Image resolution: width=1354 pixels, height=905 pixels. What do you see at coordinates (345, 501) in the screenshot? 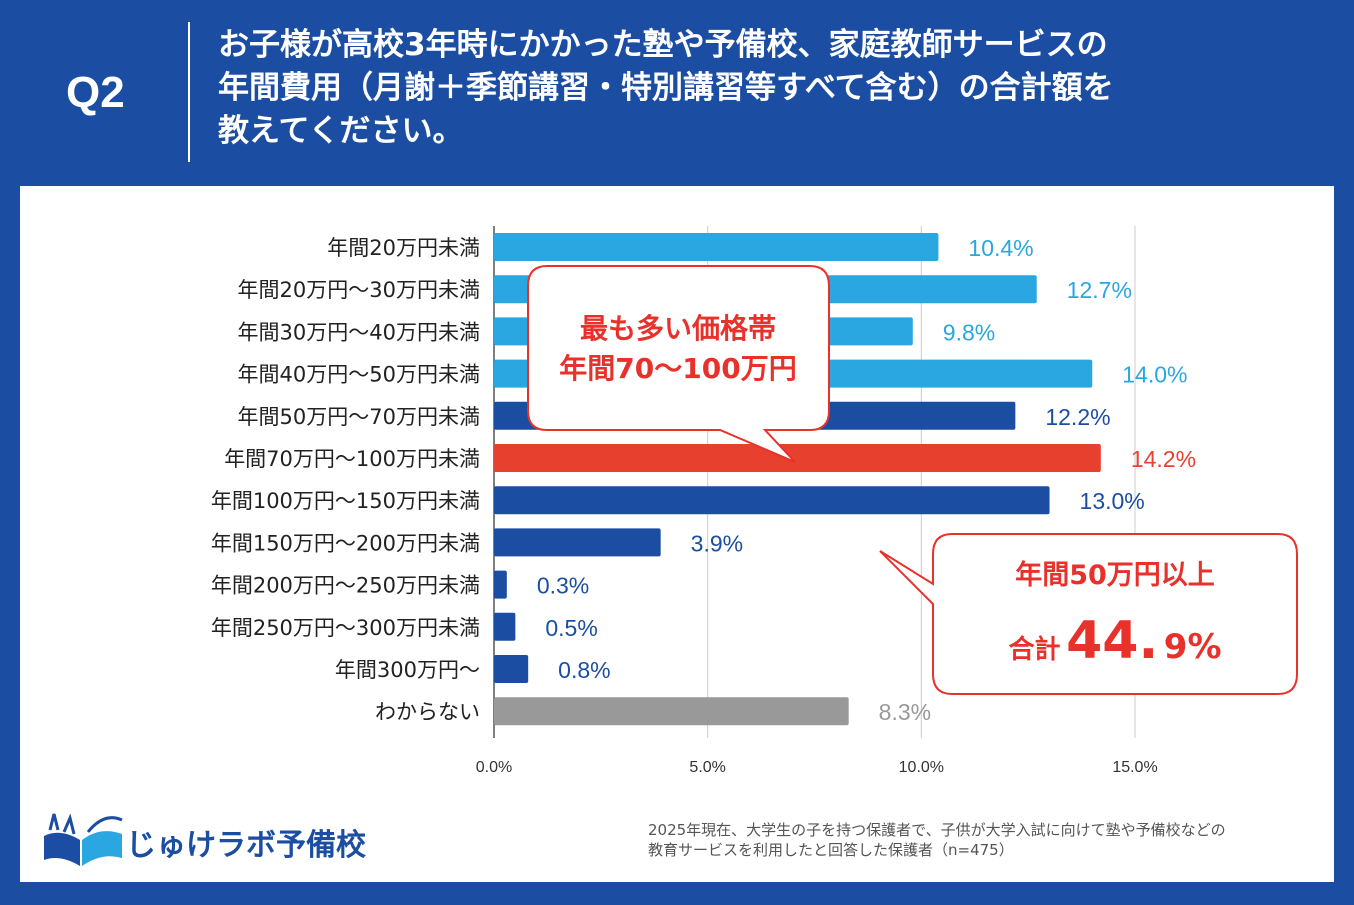
I see `category-label: 年間100万円～150万円未満` at bounding box center [345, 501].